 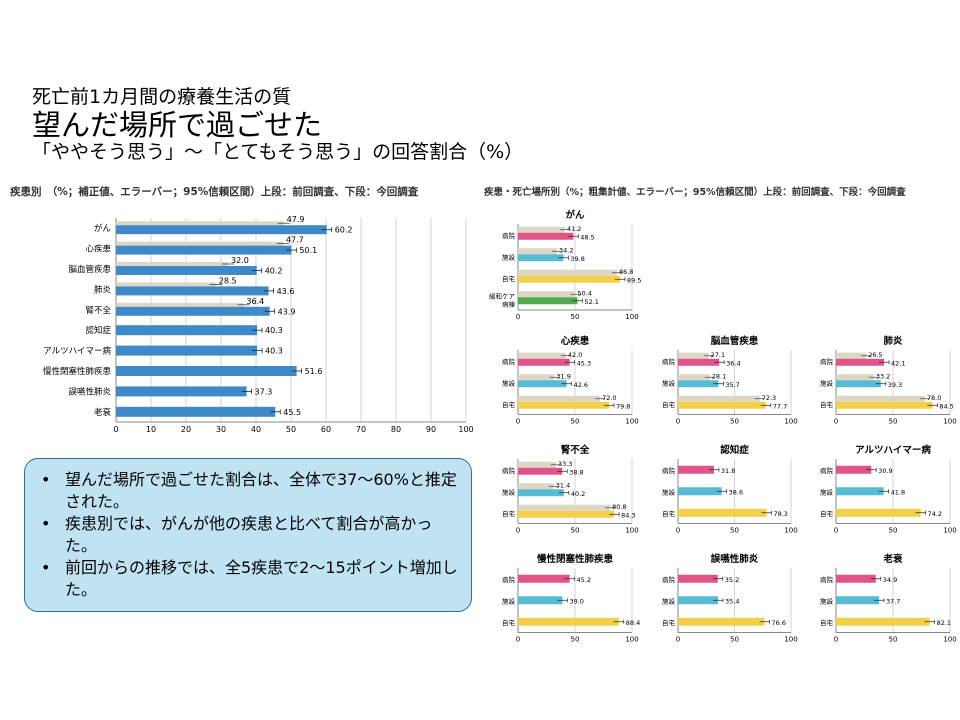 What do you see at coordinates (733, 363) in the screenshot?
I see `data-label-current: 36.4` at bounding box center [733, 363].